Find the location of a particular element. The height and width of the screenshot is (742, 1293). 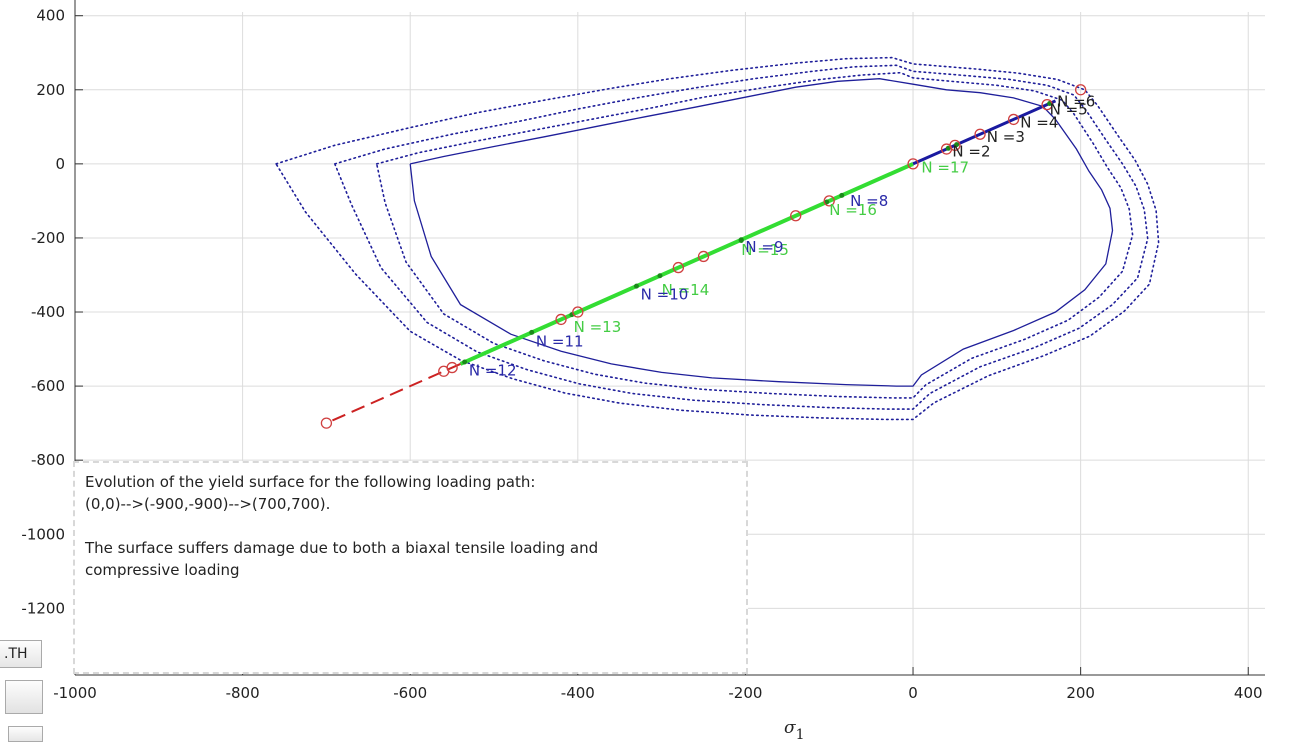

point-label: N =16 is located at coordinates (853, 210).